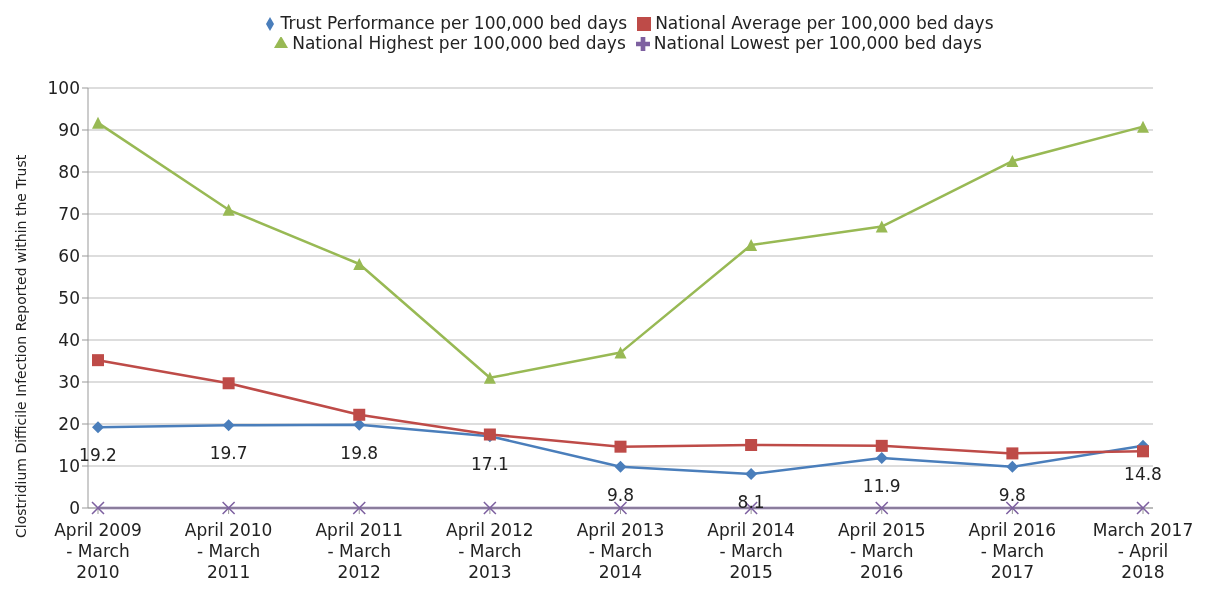 The image size is (1219, 602). What do you see at coordinates (1143, 551) in the screenshot?
I see `x-tick-label: March 2017 - April 2018` at bounding box center [1143, 551].